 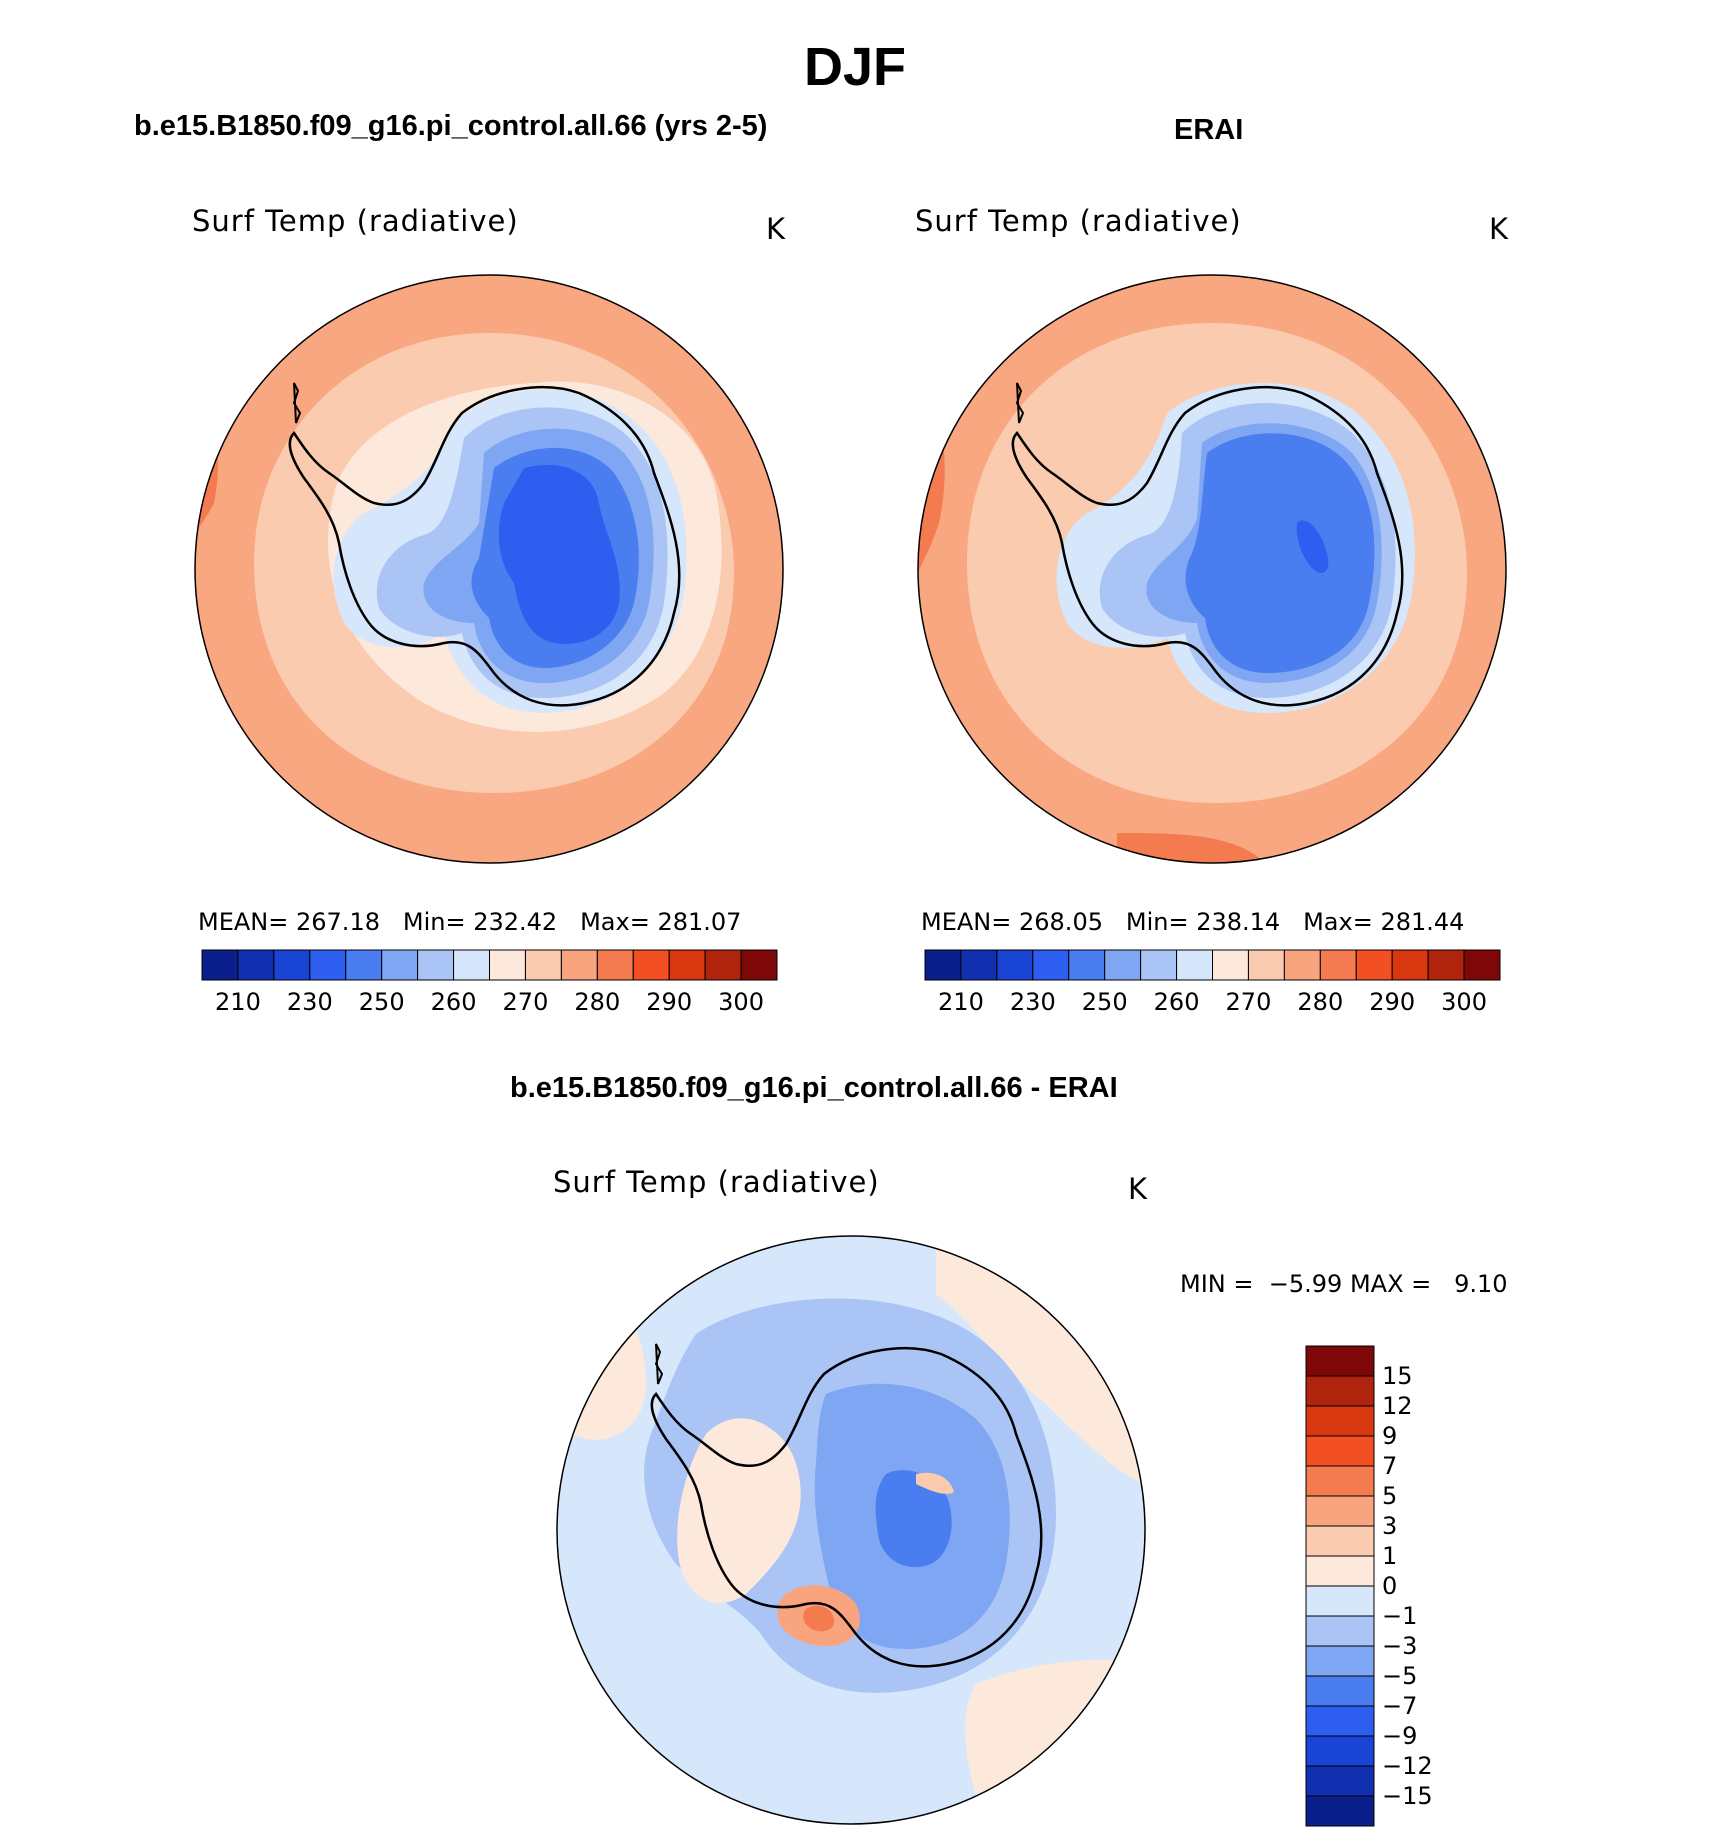 I want to click on colorbar-tick-label: 1, so click(x=1390, y=1556).